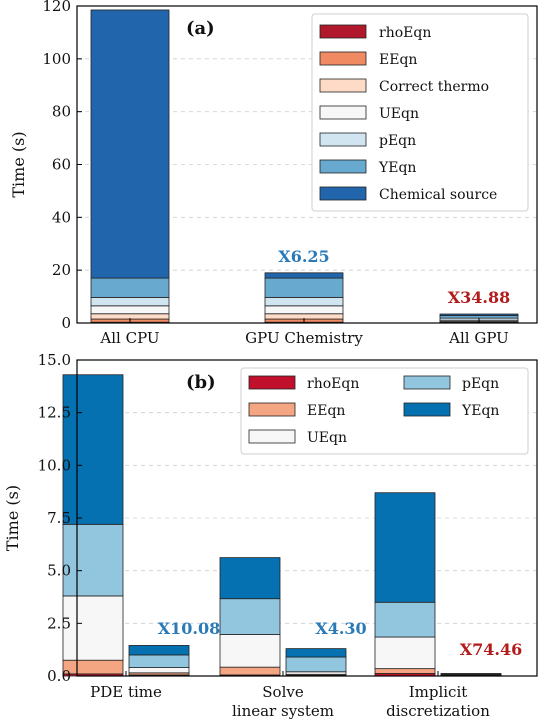  Describe the element at coordinates (59, 623) in the screenshot. I see `y-tick-label: 2.5` at that location.